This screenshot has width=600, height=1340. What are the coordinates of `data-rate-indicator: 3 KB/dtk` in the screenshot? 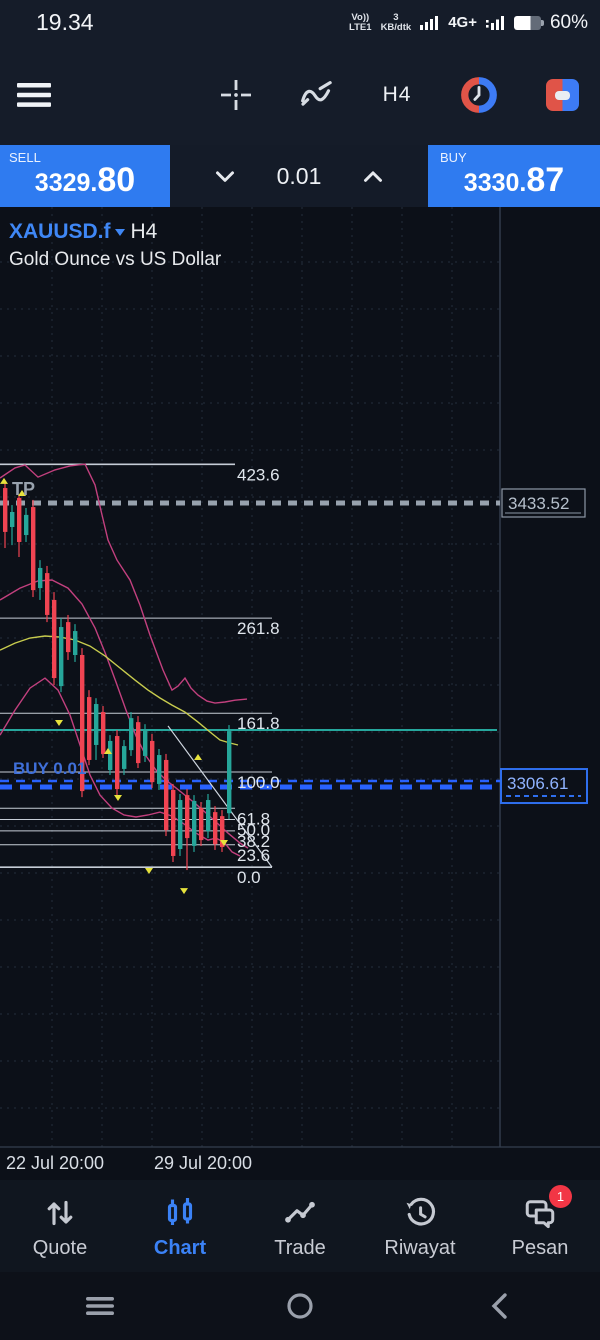 It's located at (396, 22).